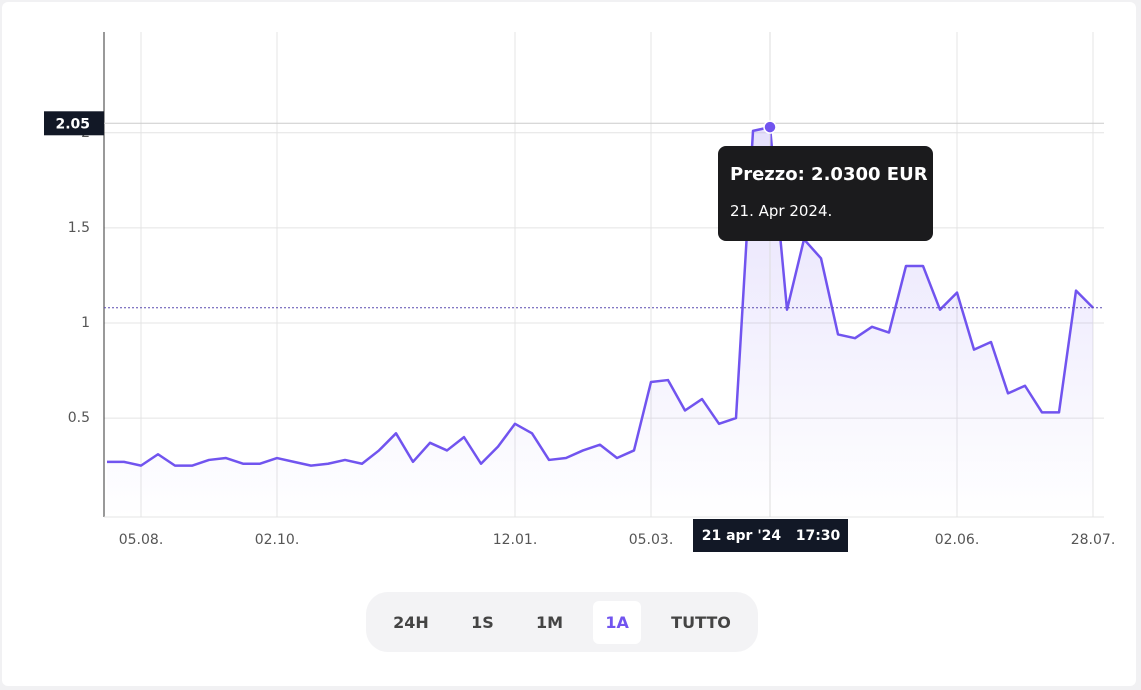 This screenshot has width=1141, height=690. I want to click on range-selector: 24H 1S 1M 1A TUTTO, so click(562, 622).